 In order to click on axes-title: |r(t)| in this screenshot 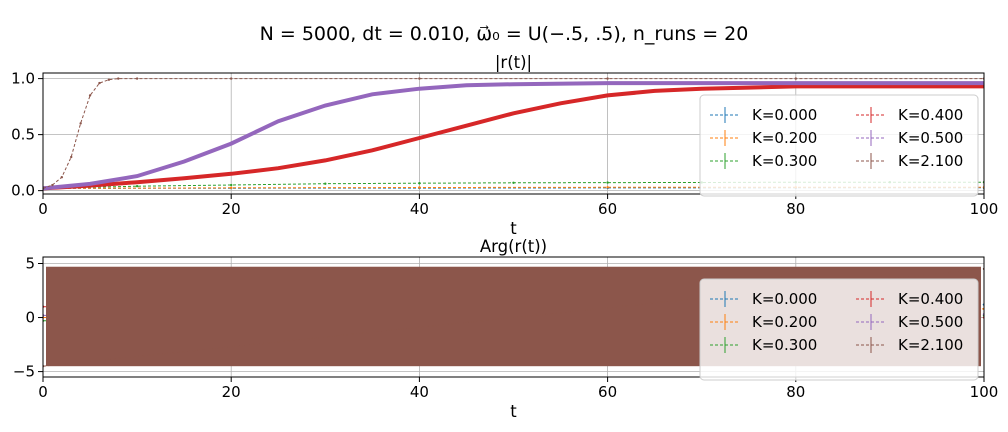, I will do `click(513, 62)`.